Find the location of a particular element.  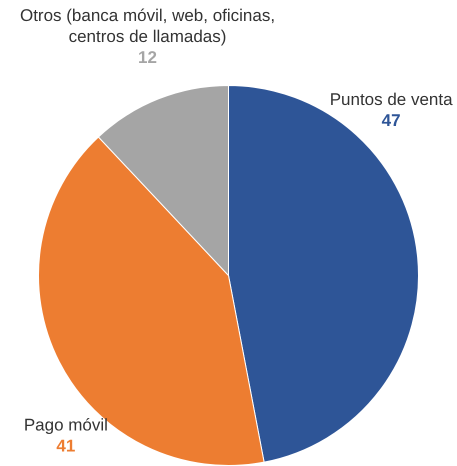

data-label: 12 is located at coordinates (147, 58).